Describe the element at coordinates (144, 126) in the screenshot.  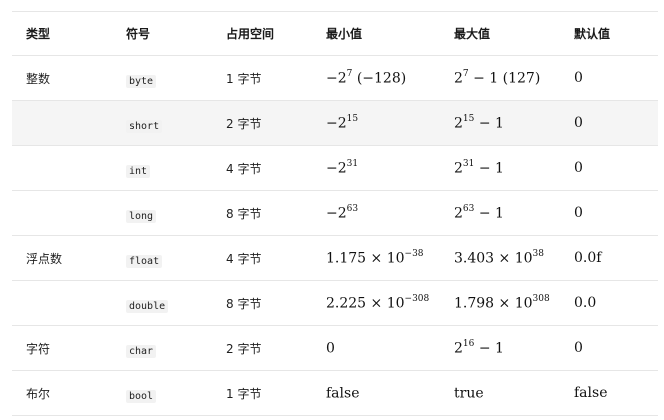
I see `symbol-code: short` at that location.